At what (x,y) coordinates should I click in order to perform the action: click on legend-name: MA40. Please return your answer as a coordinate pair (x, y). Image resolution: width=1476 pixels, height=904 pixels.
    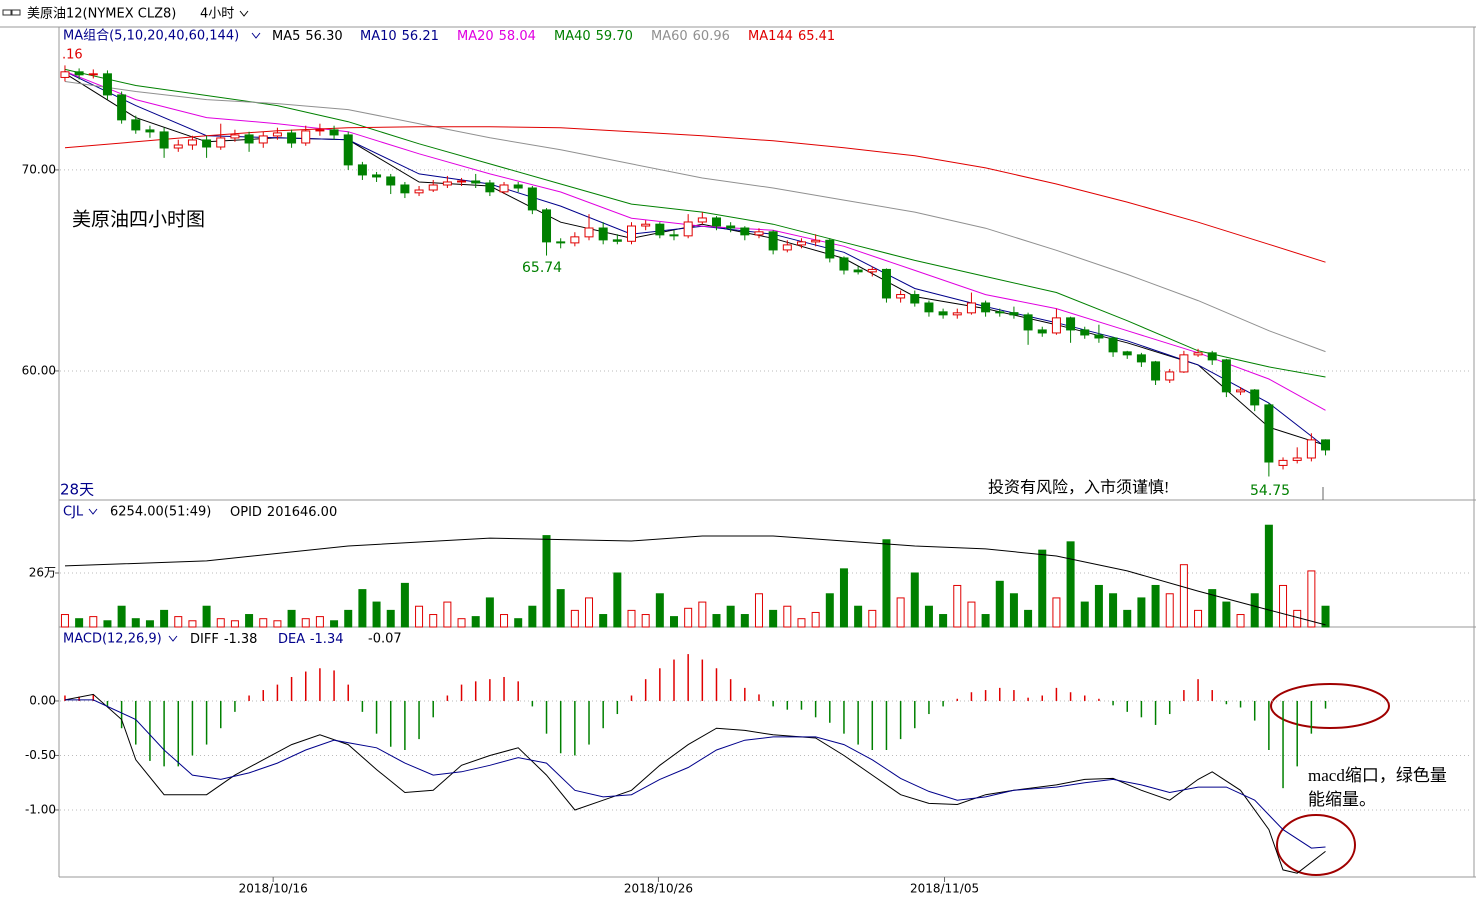
    Looking at the image, I should click on (572, 36).